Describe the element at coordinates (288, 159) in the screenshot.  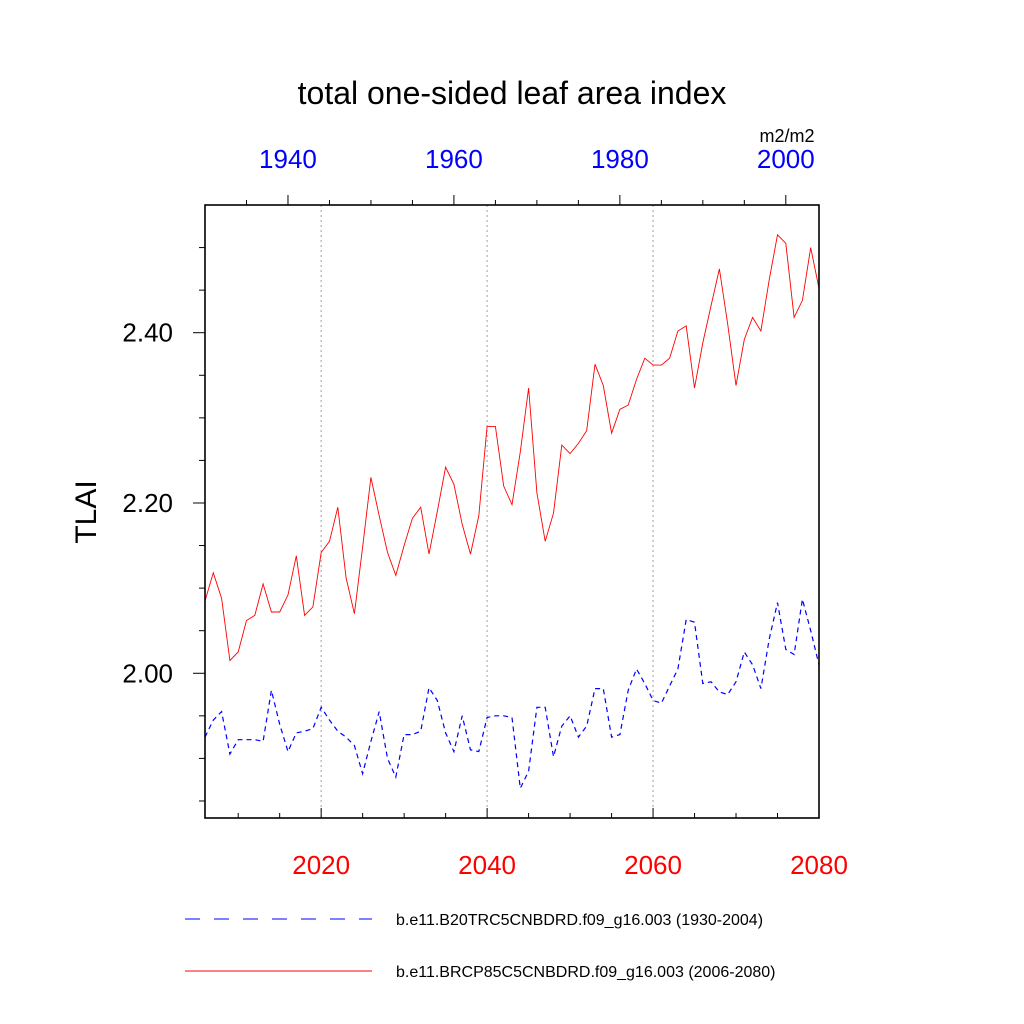
I see `x-top-tick-label: 1940` at that location.